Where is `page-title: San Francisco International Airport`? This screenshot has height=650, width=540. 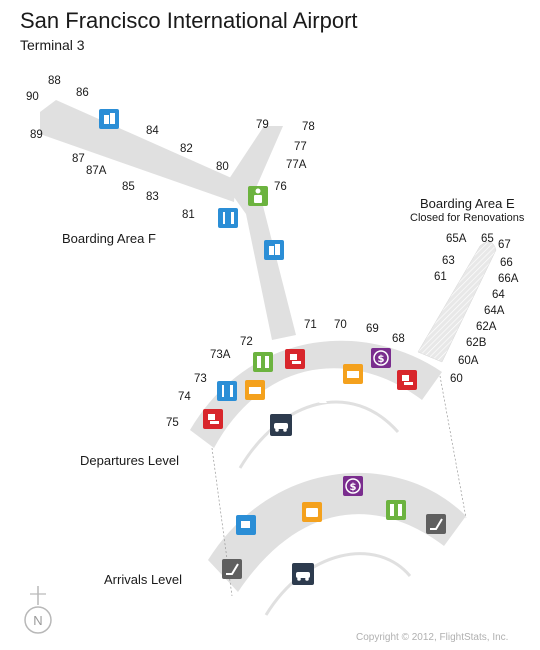
page-title: San Francisco International Airport is located at coordinates (189, 20).